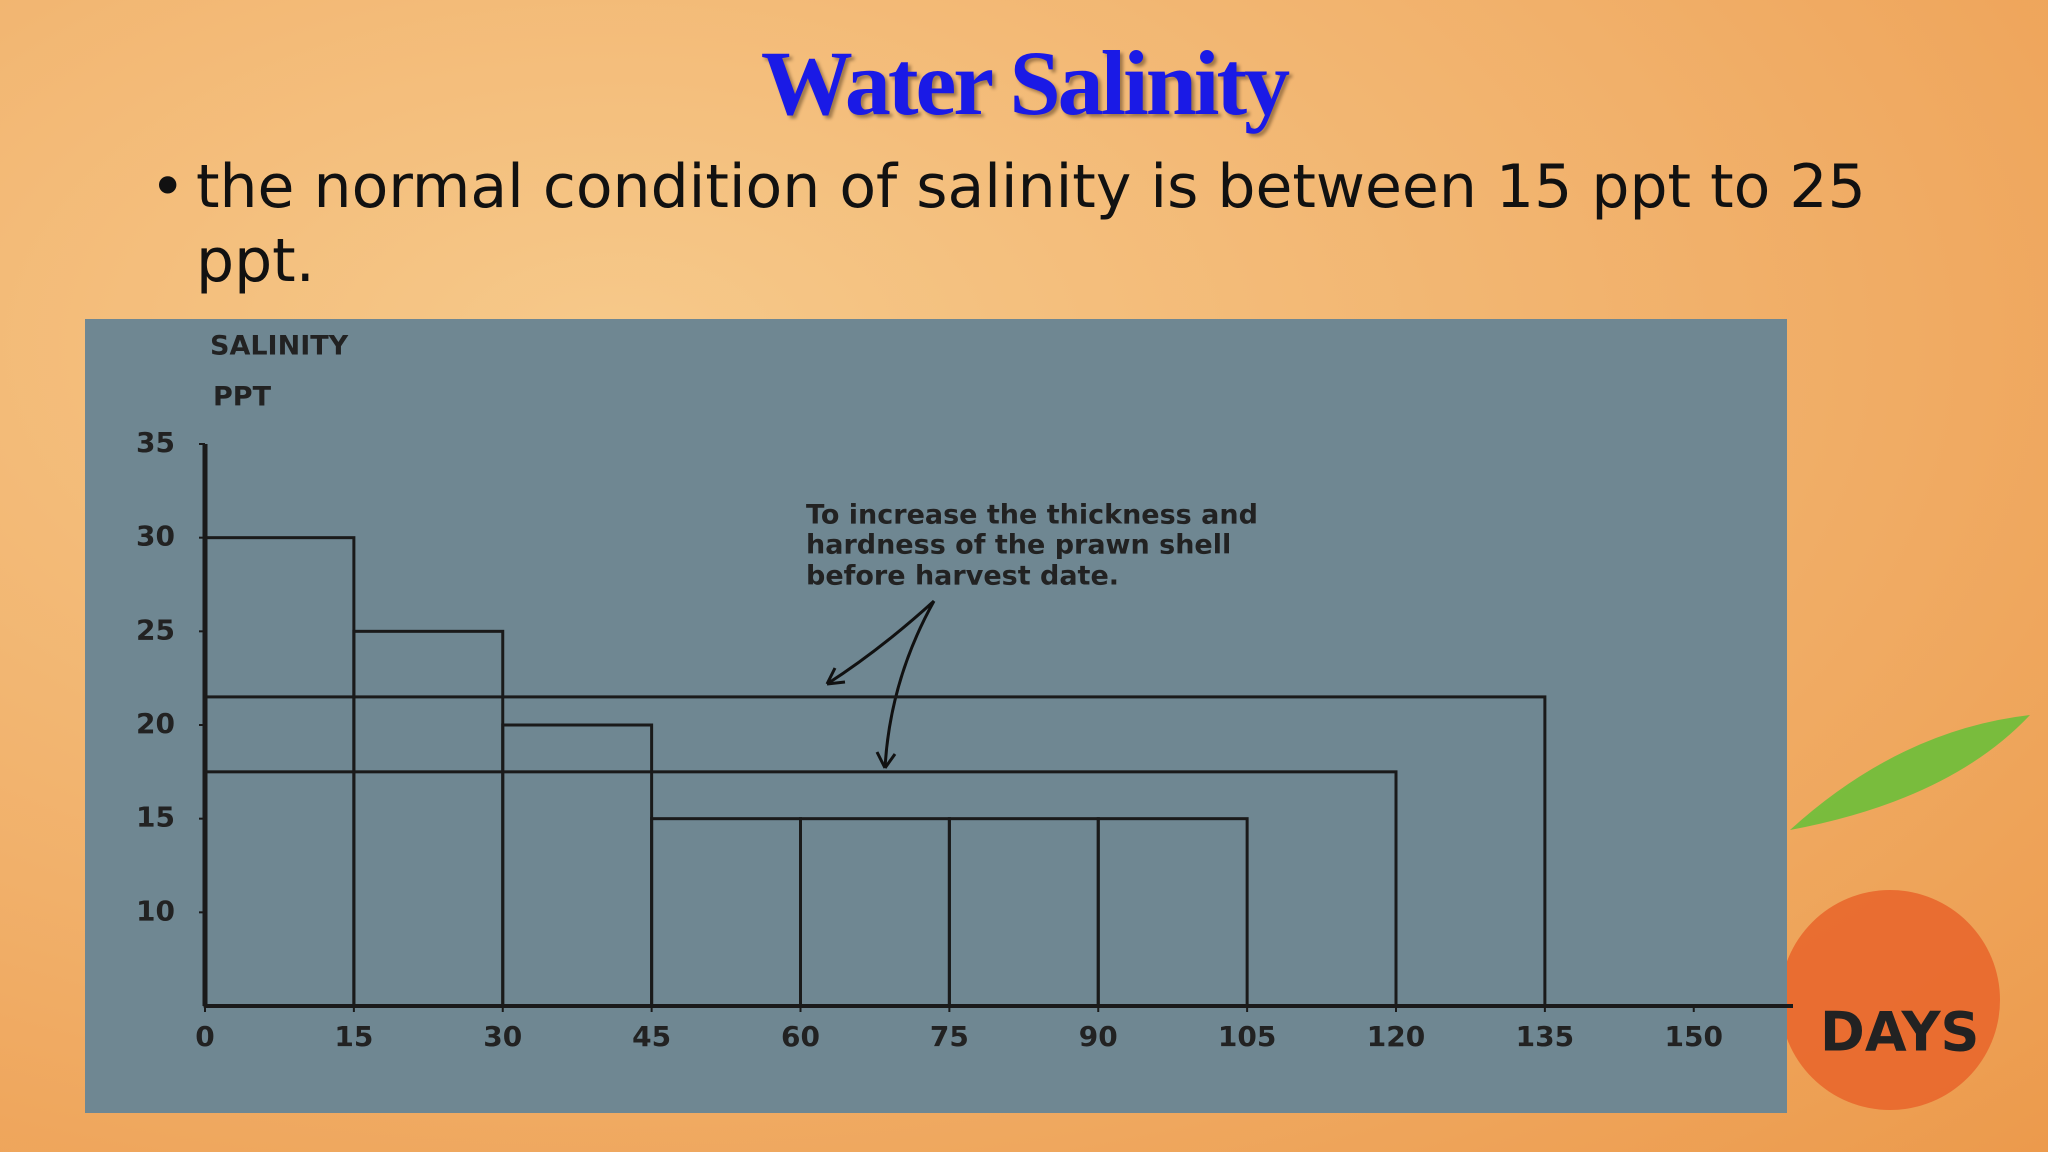 Image resolution: width=2048 pixels, height=1152 pixels. Describe the element at coordinates (1025, 83) in the screenshot. I see `slide-title: Water Salinity` at that location.